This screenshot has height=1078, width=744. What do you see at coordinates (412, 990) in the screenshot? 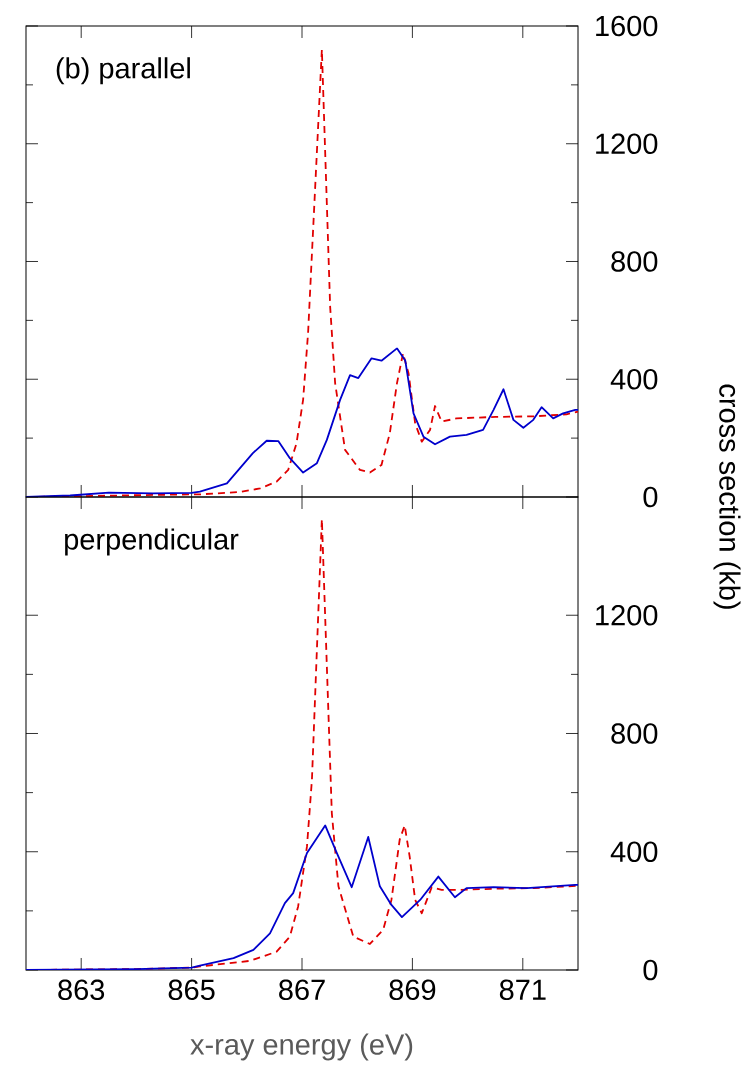
I see `x-tick-label: 869` at bounding box center [412, 990].